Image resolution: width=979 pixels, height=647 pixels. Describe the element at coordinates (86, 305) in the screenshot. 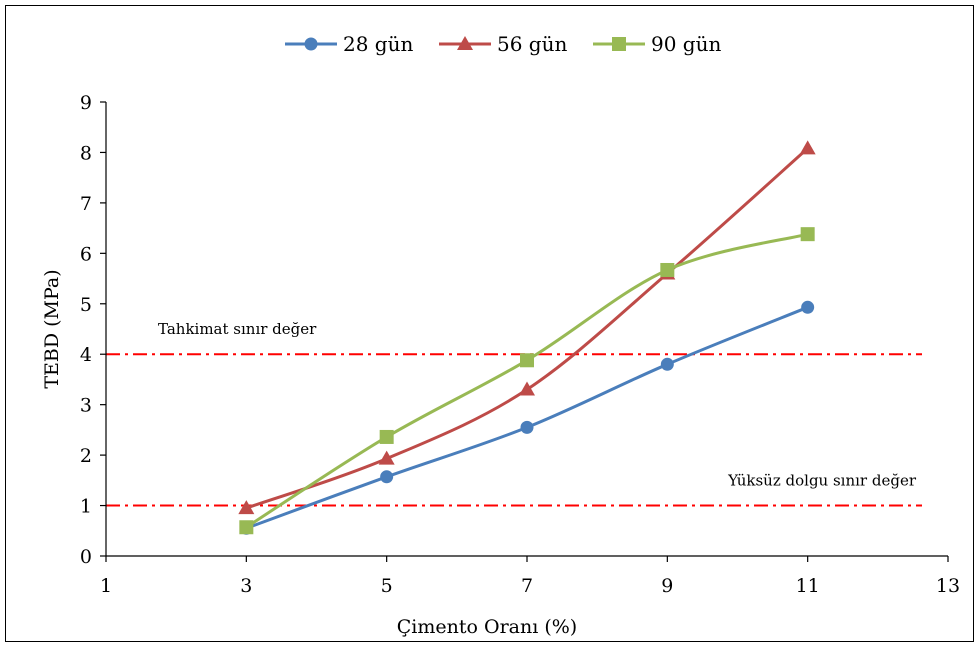

I see `y-tick-label: 5` at that location.